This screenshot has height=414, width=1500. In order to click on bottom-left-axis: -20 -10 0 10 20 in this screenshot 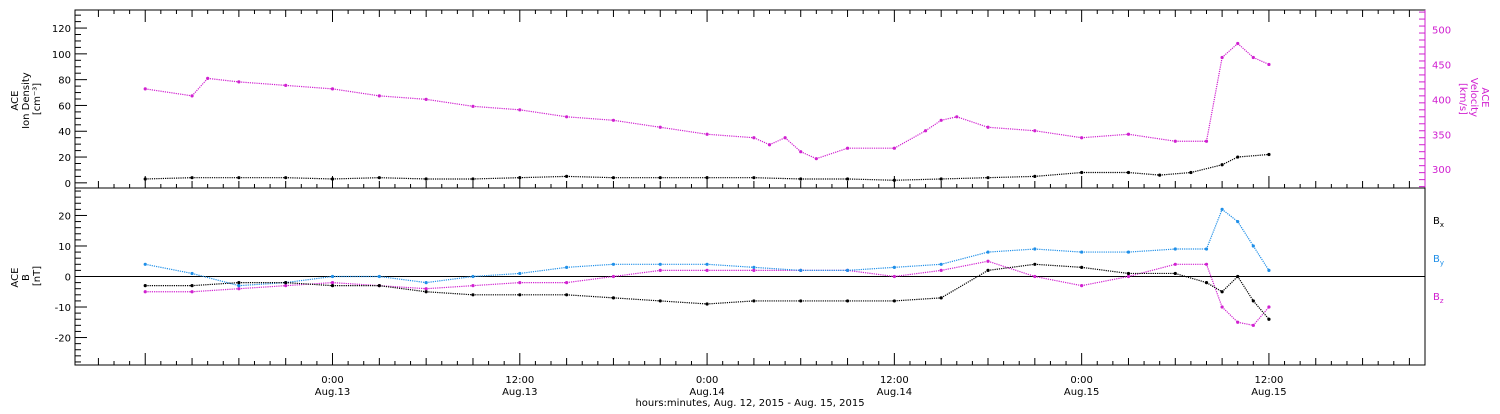, I will do `click(71, 276)`.